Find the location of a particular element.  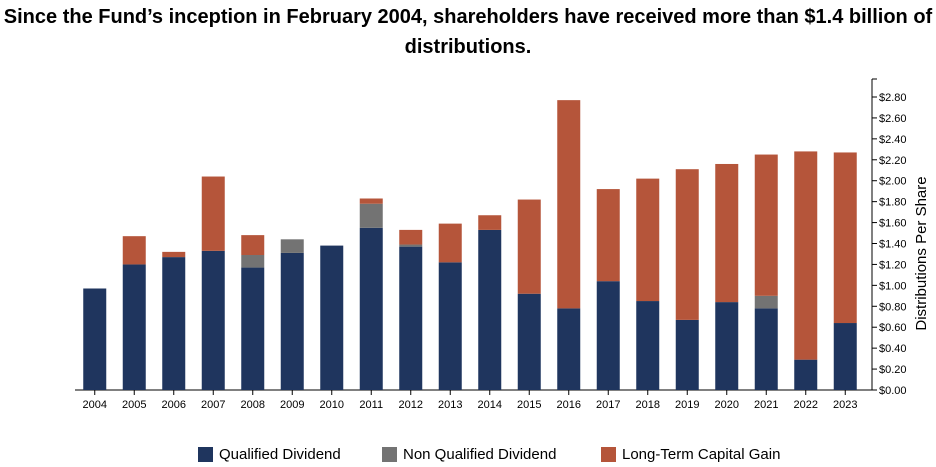

x-tick-label: 2012 is located at coordinates (411, 405).